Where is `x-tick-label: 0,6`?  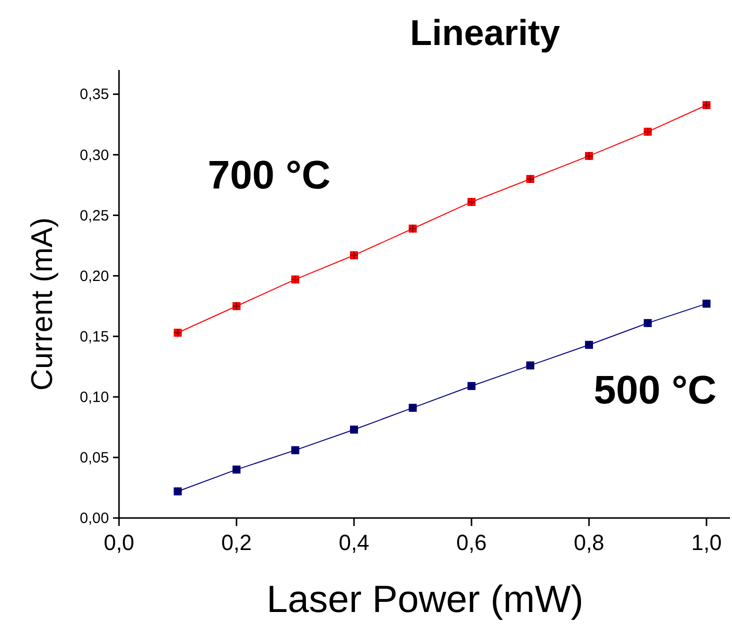 x-tick-label: 0,6 is located at coordinates (471, 542).